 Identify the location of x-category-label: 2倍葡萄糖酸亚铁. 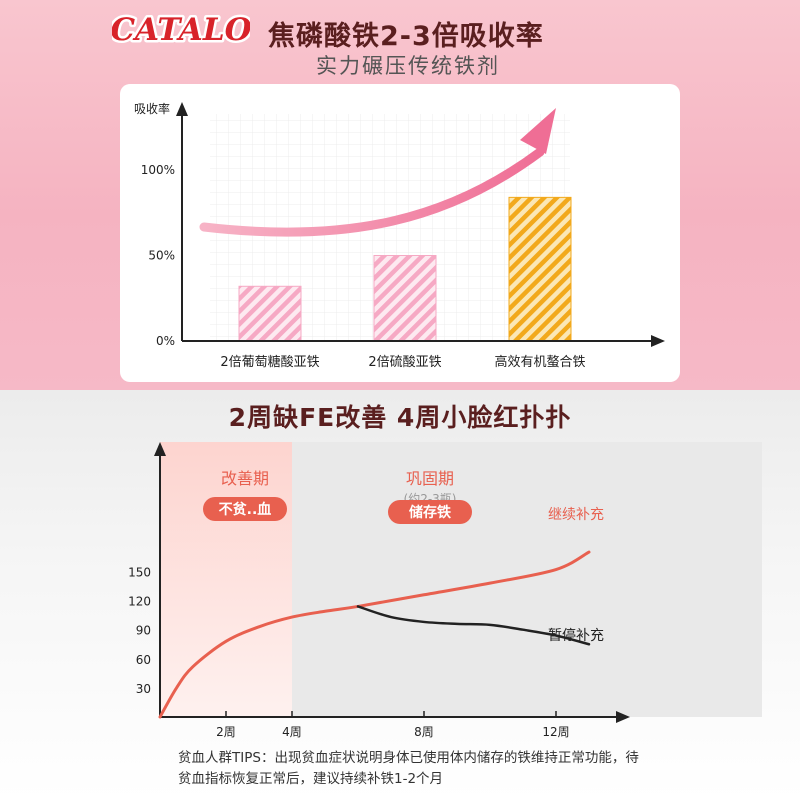
(269, 362).